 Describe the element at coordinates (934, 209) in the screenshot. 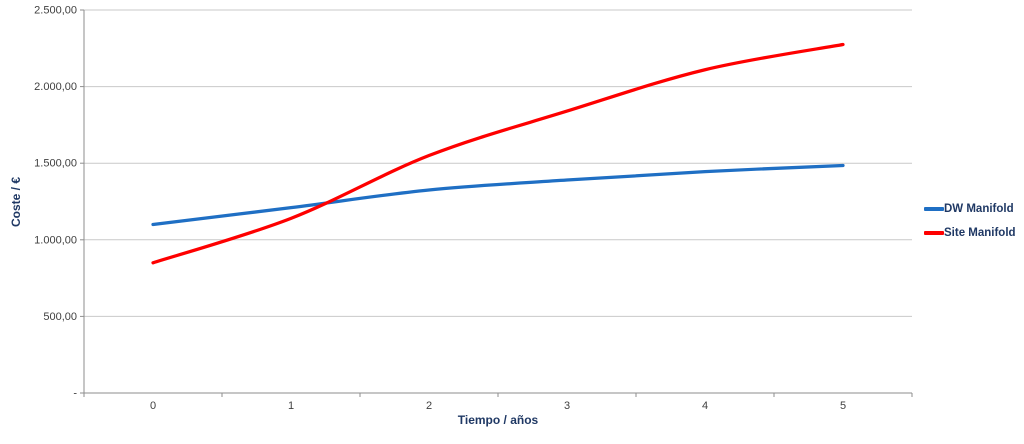

I see `legend-line-swatch-blue` at that location.